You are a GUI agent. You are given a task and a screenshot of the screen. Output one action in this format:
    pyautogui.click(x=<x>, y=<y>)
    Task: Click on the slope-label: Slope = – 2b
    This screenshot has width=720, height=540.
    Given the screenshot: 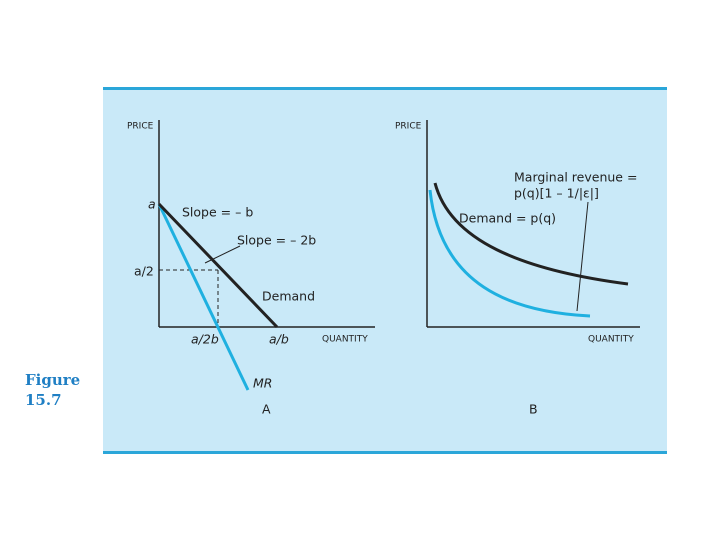 What is the action you would take?
    pyautogui.click(x=276, y=240)
    